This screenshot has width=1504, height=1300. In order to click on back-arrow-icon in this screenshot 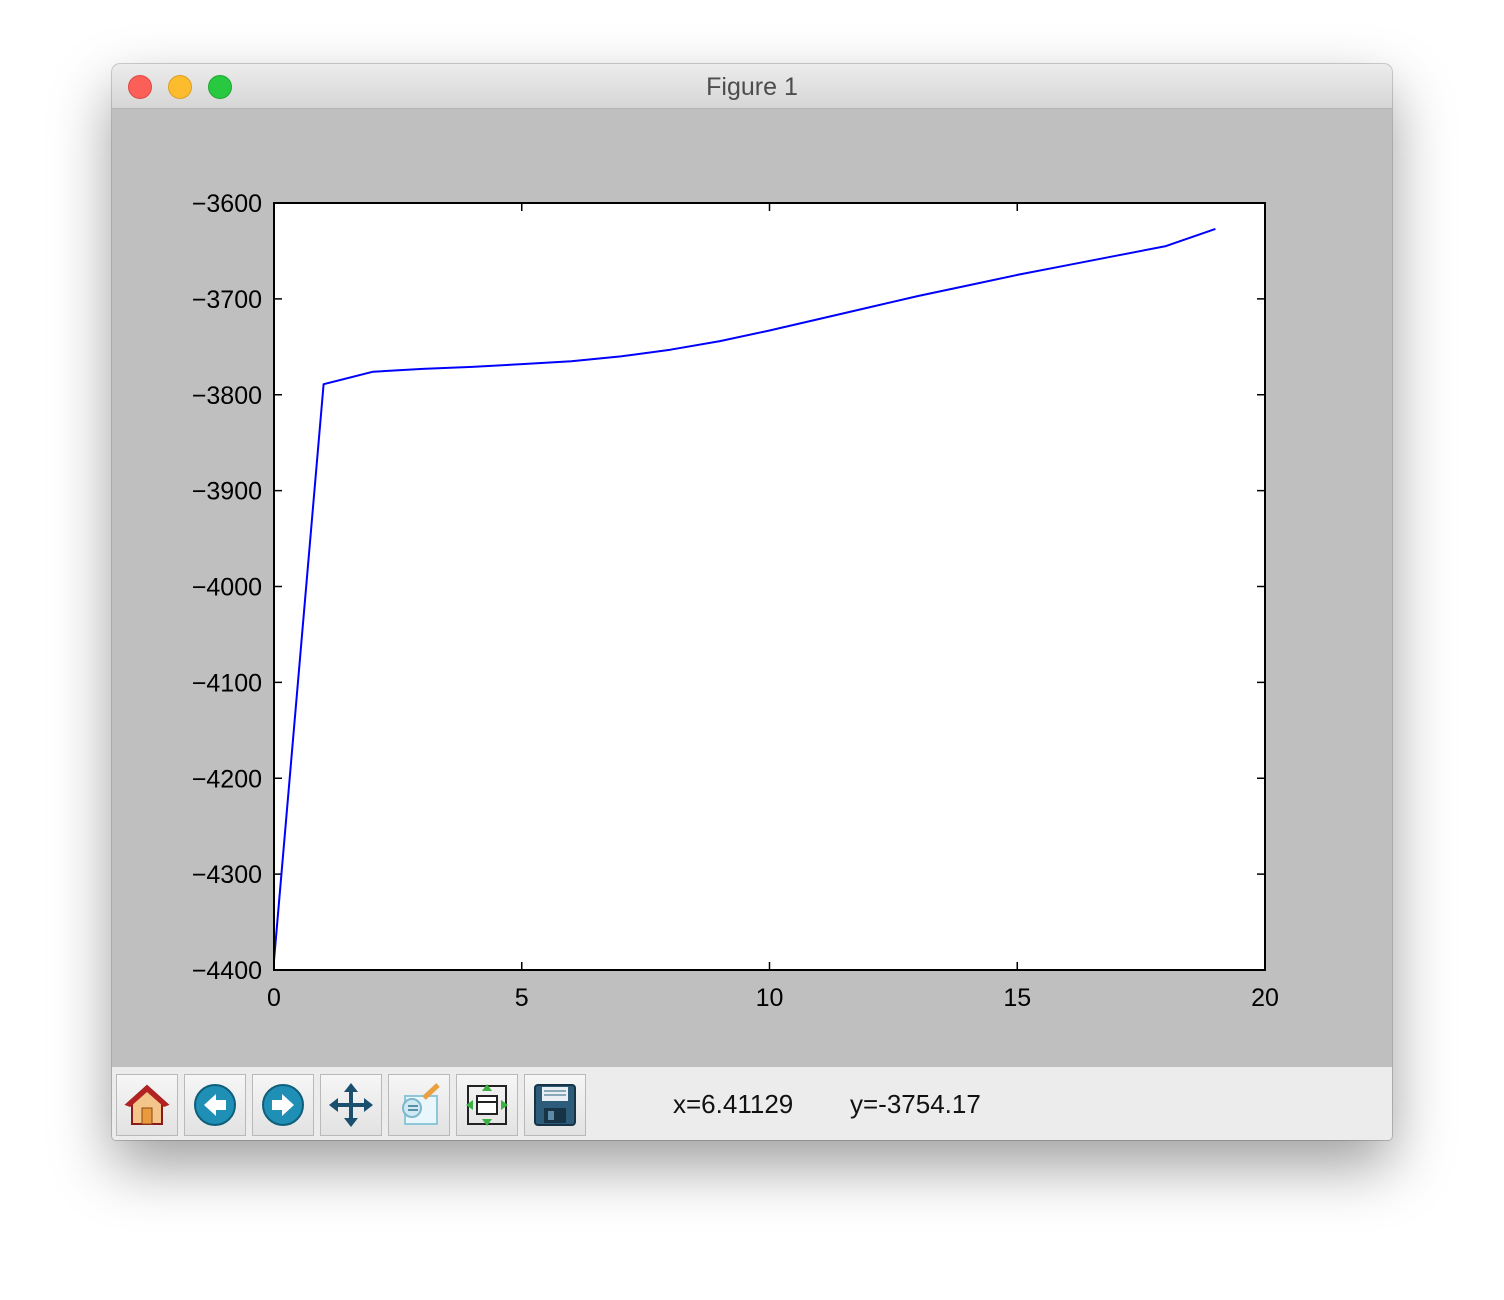, I will do `click(215, 1105)`.